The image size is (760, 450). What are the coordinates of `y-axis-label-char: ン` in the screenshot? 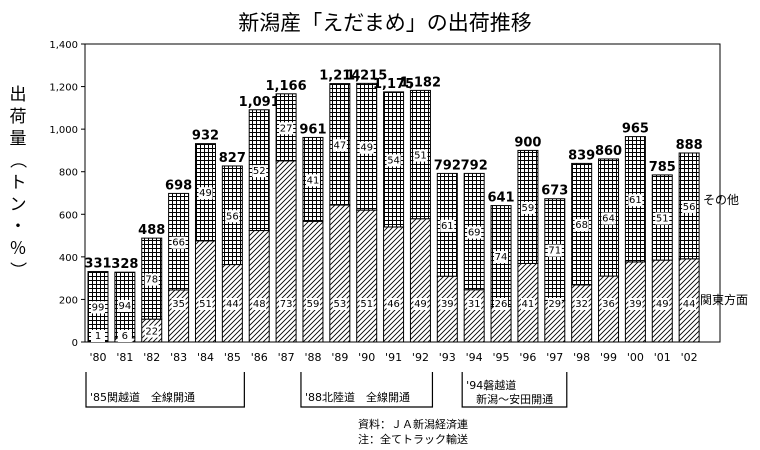 It's located at (18, 205).